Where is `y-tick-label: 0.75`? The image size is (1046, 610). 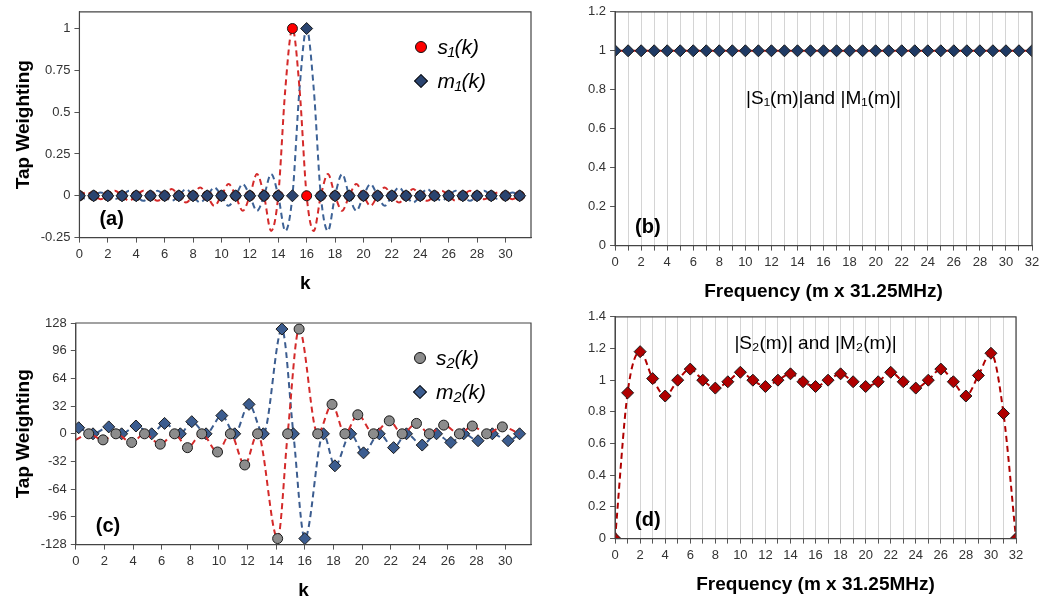 y-tick-label: 0.75 is located at coordinates (58, 69).